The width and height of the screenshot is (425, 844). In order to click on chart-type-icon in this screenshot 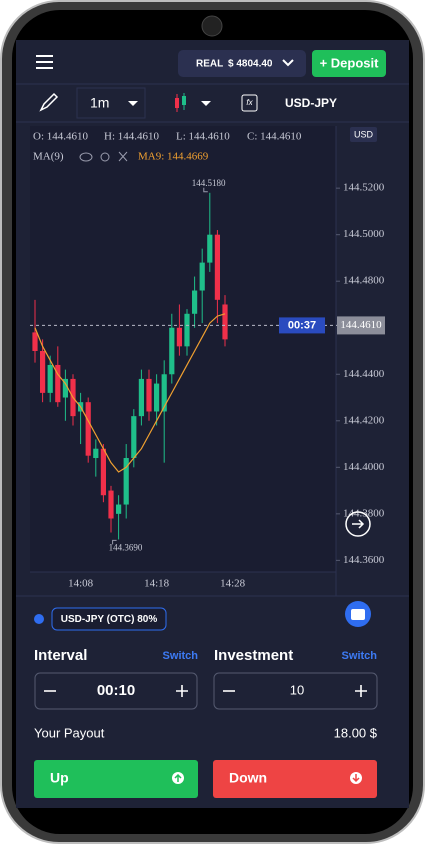, I will do `click(180, 102)`.